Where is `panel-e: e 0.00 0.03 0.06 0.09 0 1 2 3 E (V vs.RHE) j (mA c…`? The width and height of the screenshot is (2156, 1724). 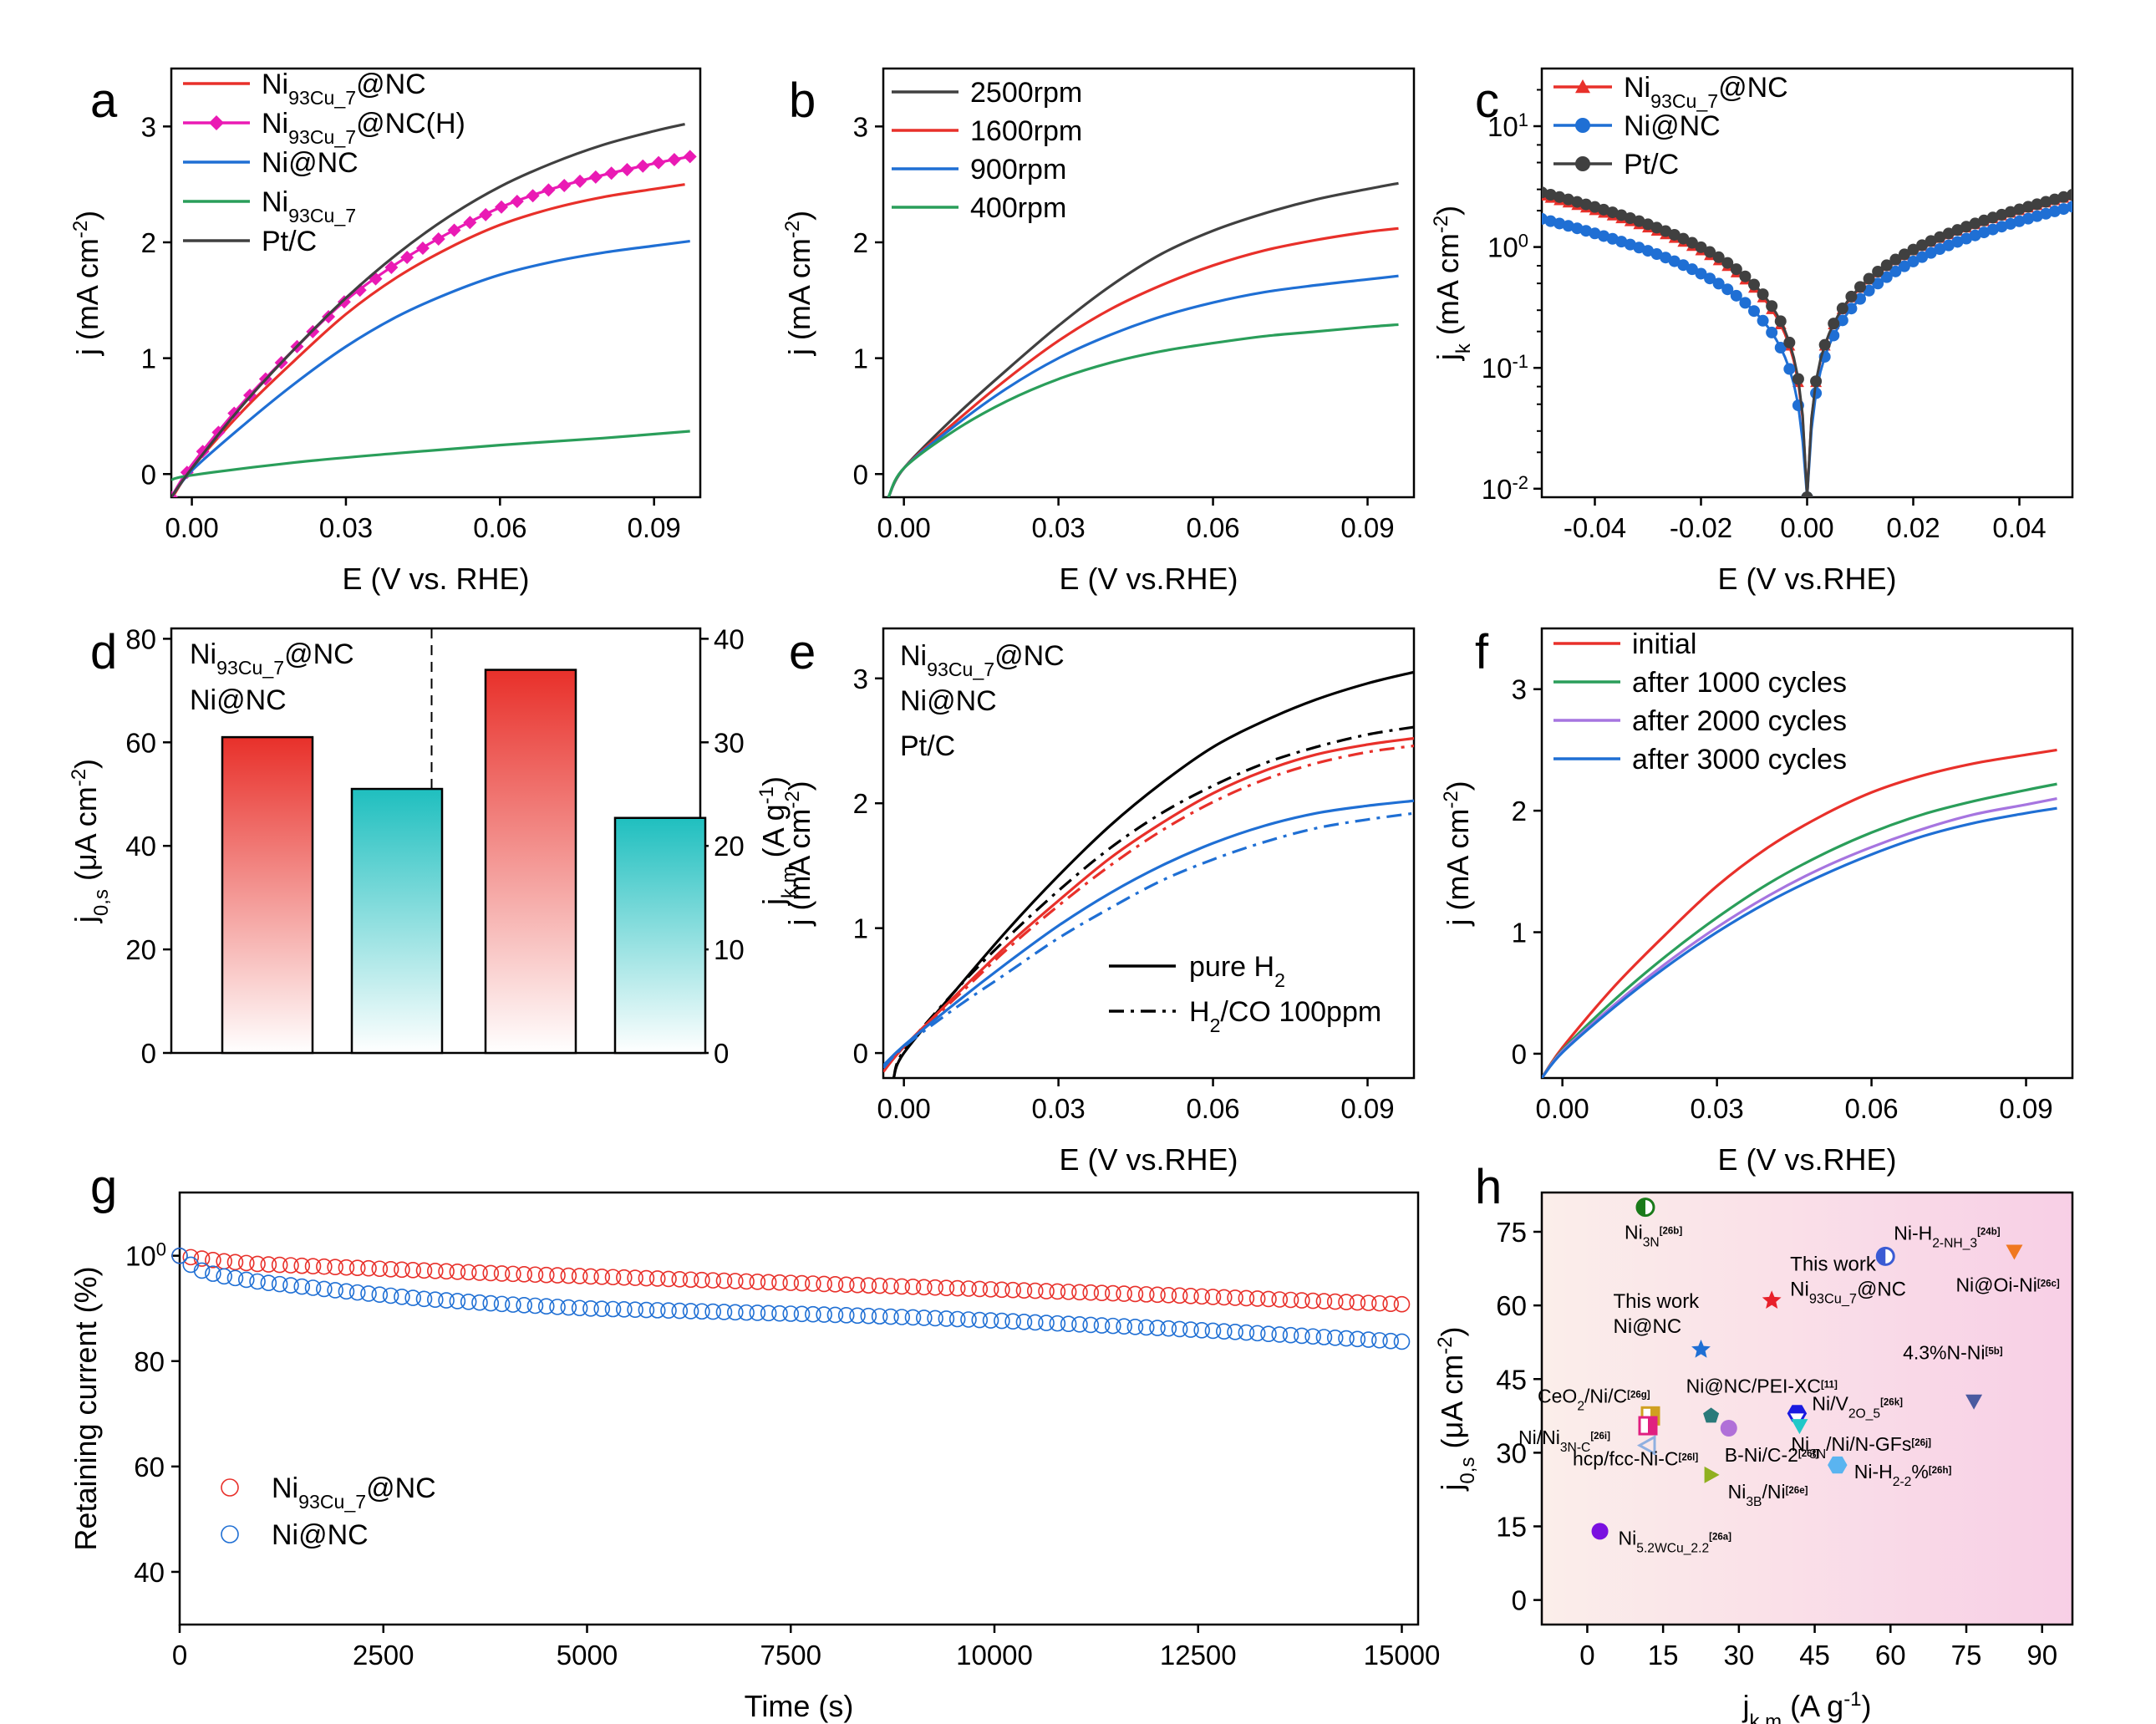 panel-e: e 0.00 0.03 0.06 0.09 0 1 2 3 E (V vs.RHE) j (mA c… is located at coordinates (1098, 901).